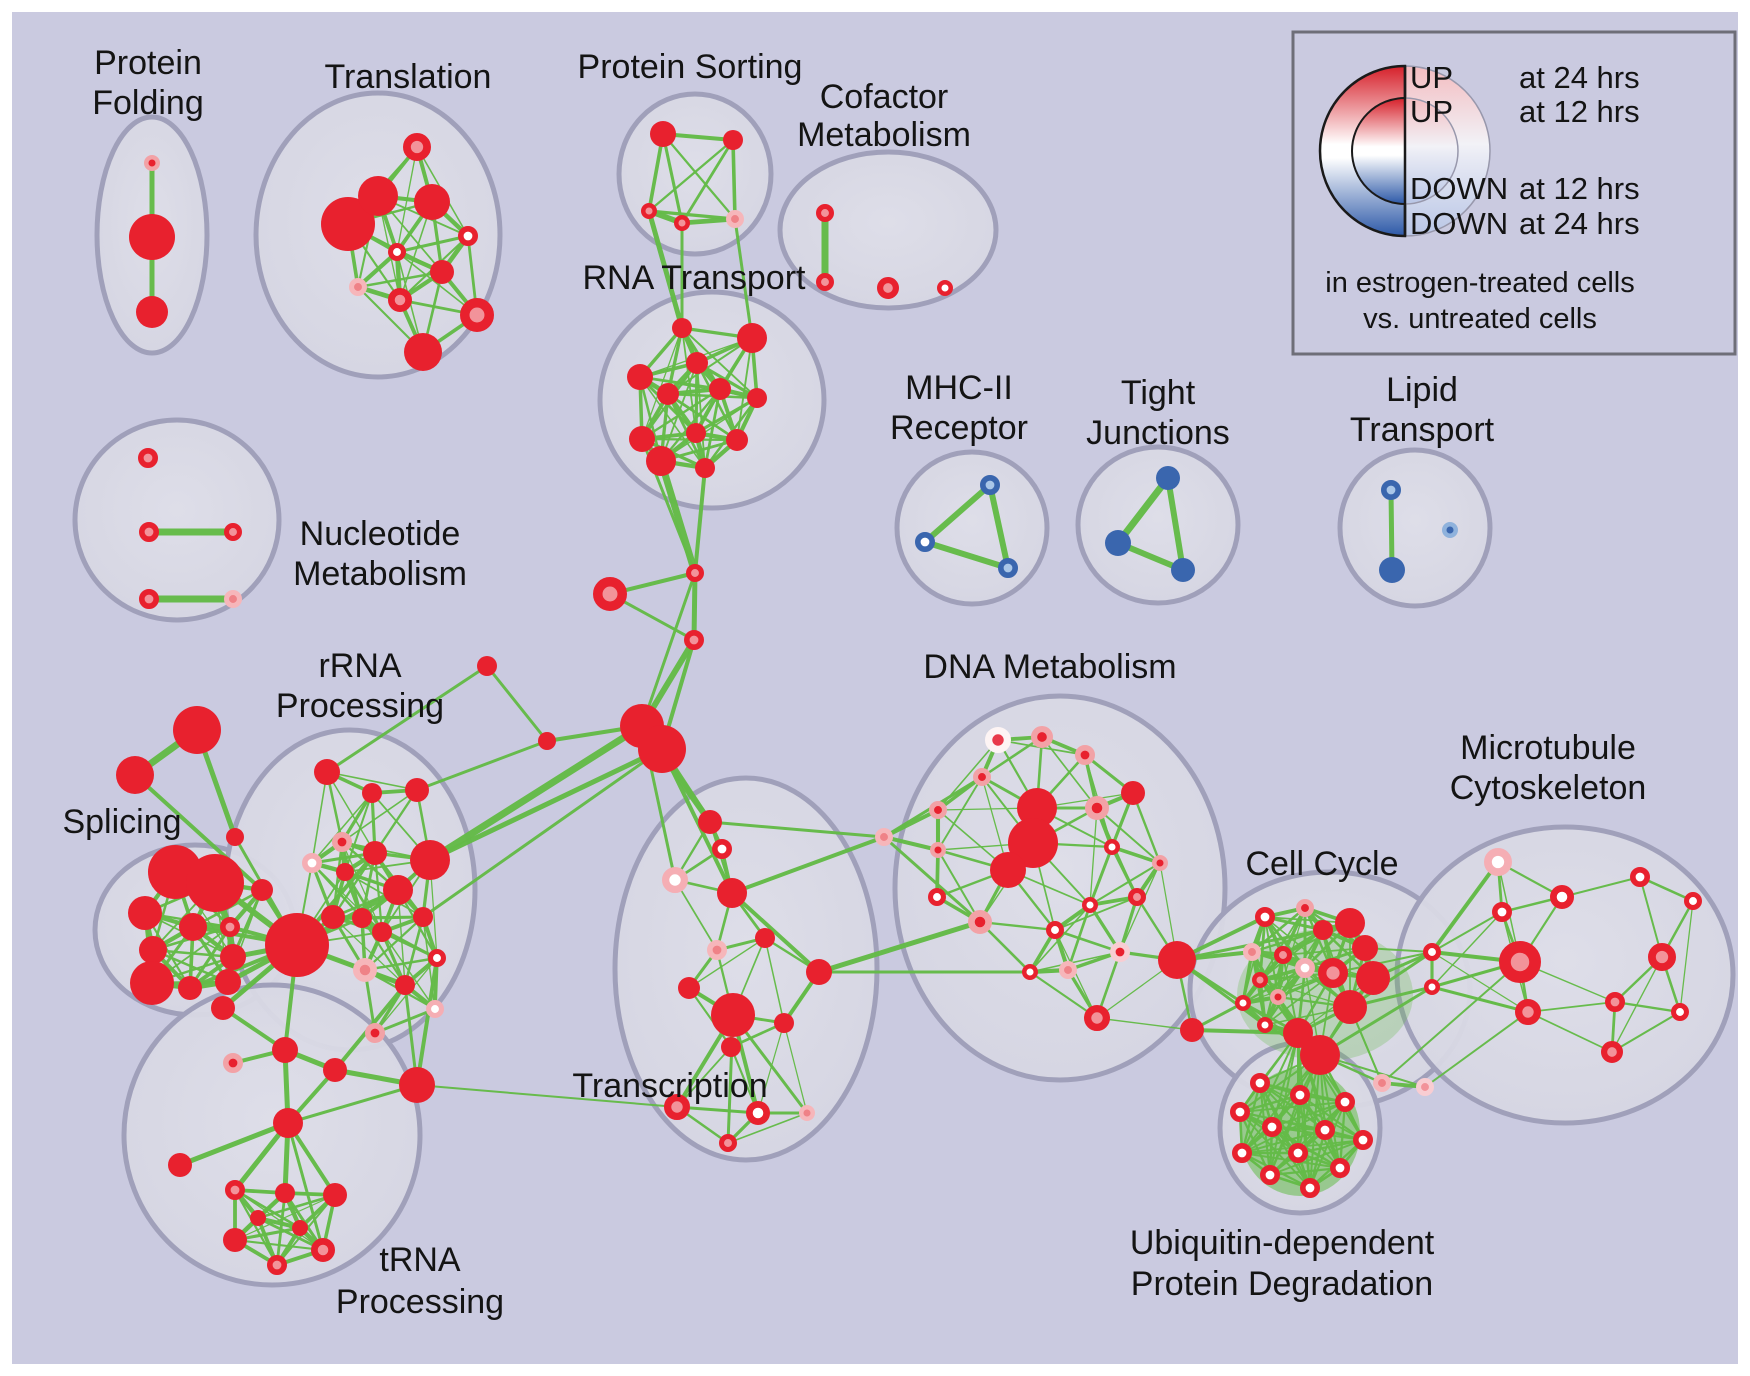  I want to click on cluster-label-rrna: rRNA, so click(359, 666).